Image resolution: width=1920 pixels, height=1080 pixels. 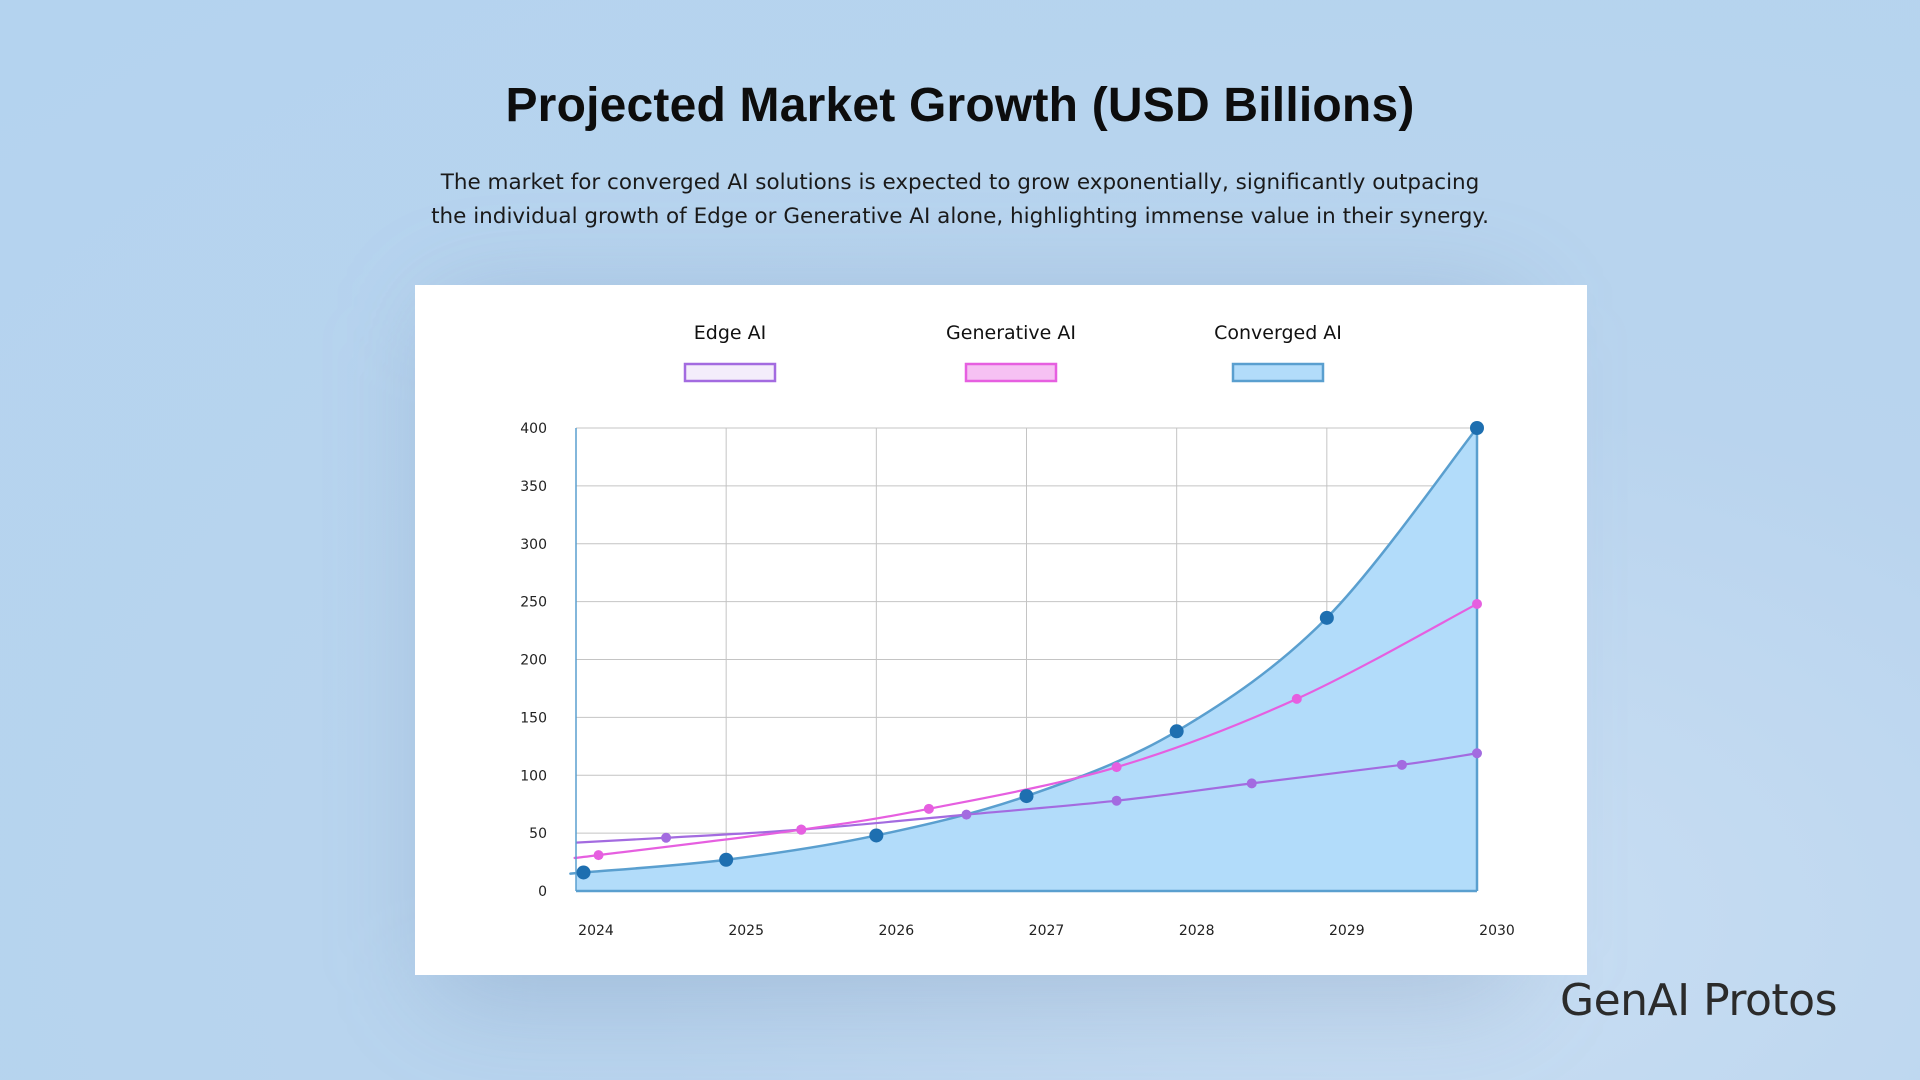 I want to click on y-tick-label: 400, so click(x=533, y=429).